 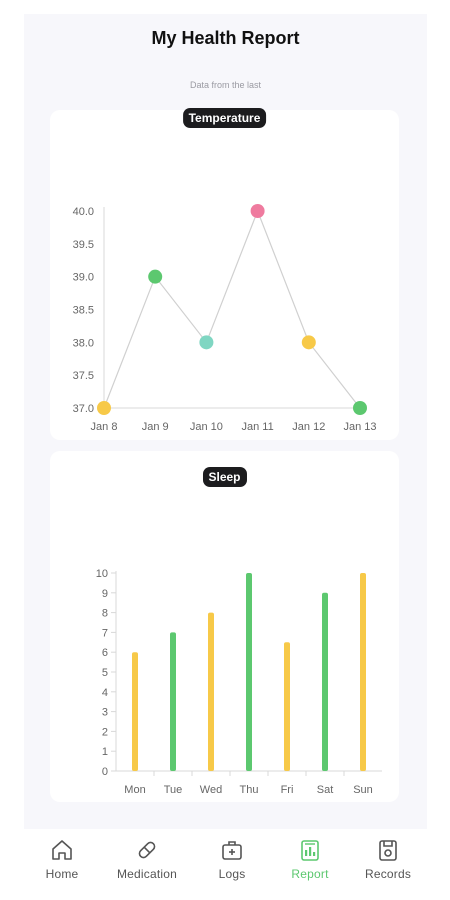 I want to click on sleep-y-tick-label: 0, so click(x=105, y=772).